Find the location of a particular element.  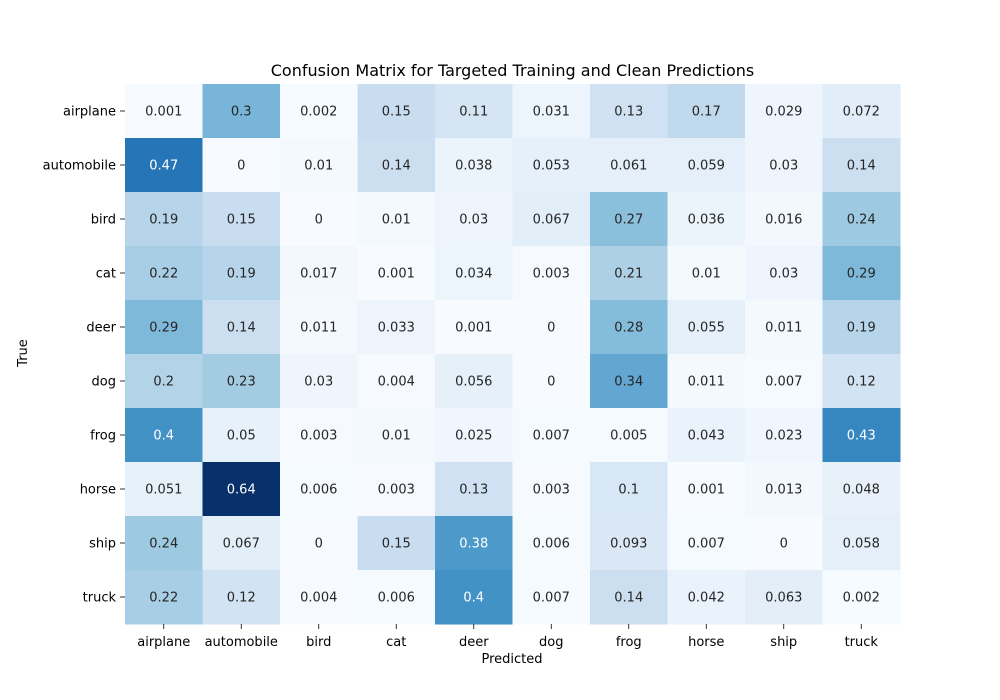

cell-value-label: 0.038 is located at coordinates (473, 166).